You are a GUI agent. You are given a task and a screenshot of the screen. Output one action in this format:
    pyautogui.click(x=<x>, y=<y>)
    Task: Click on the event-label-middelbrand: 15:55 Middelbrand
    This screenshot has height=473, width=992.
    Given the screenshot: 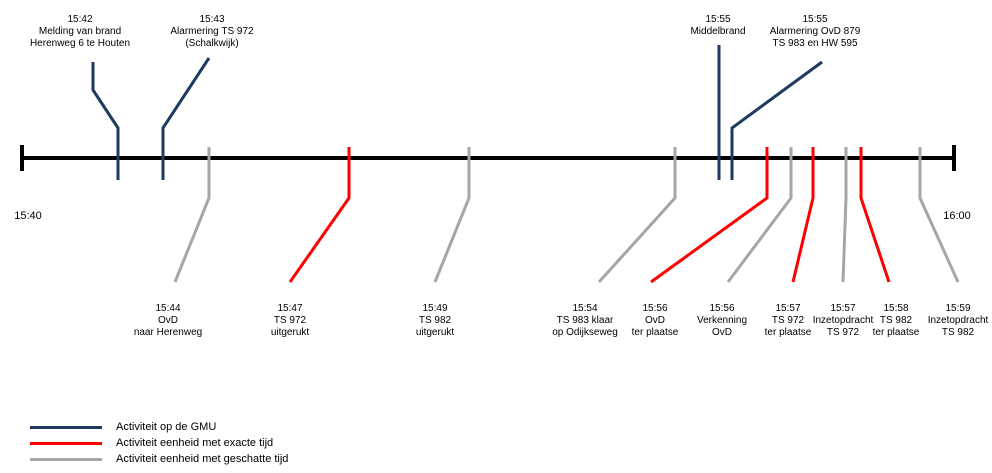 What is the action you would take?
    pyautogui.click(x=718, y=26)
    